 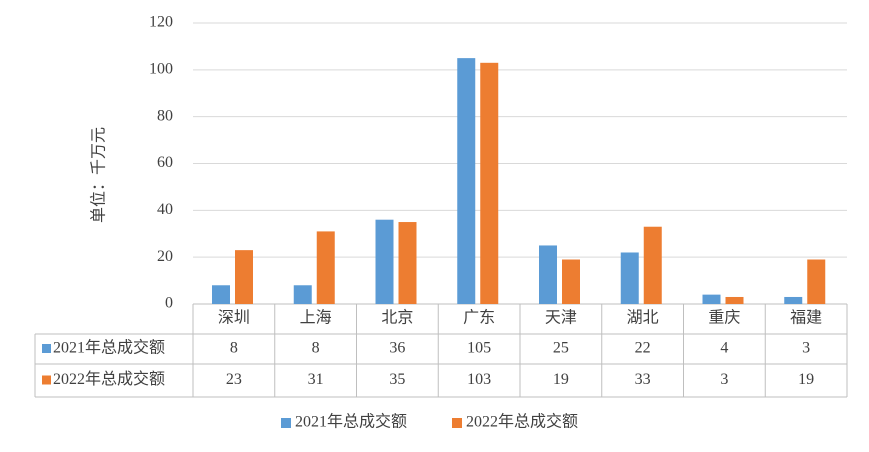 I want to click on table-cell: 33, so click(x=643, y=379).